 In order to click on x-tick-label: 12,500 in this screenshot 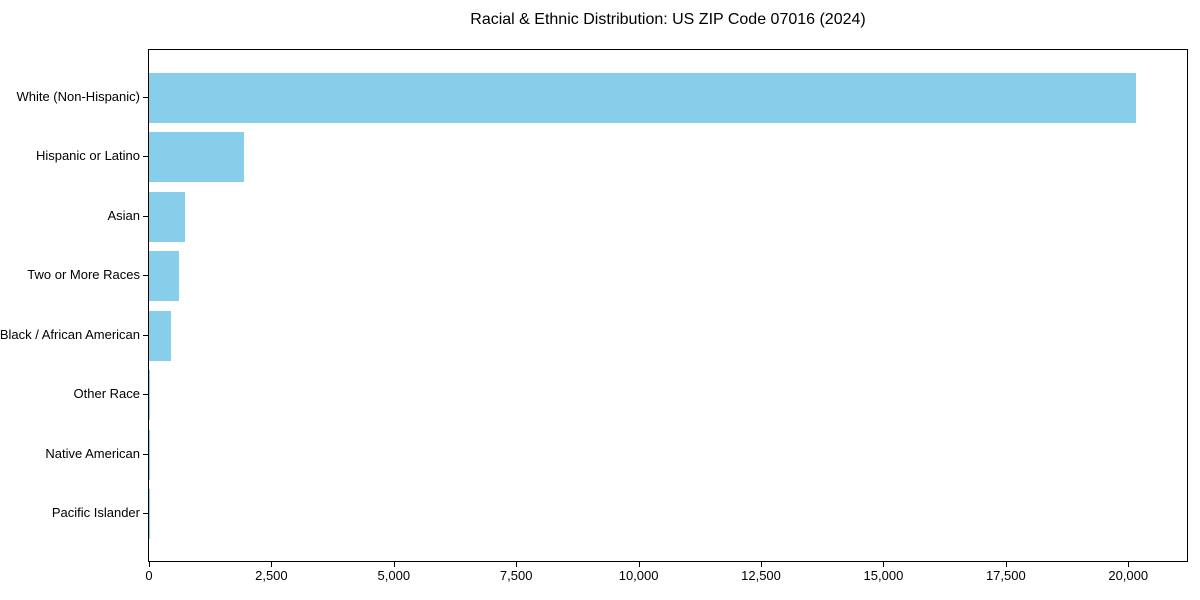, I will do `click(761, 575)`.